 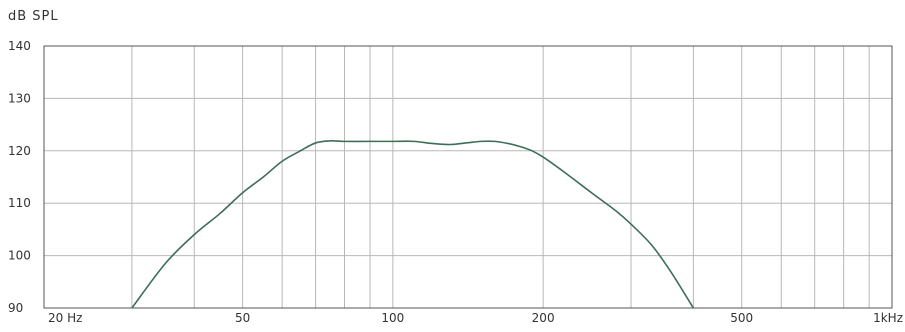 I want to click on y-tick-label: 120, so click(x=19, y=151).